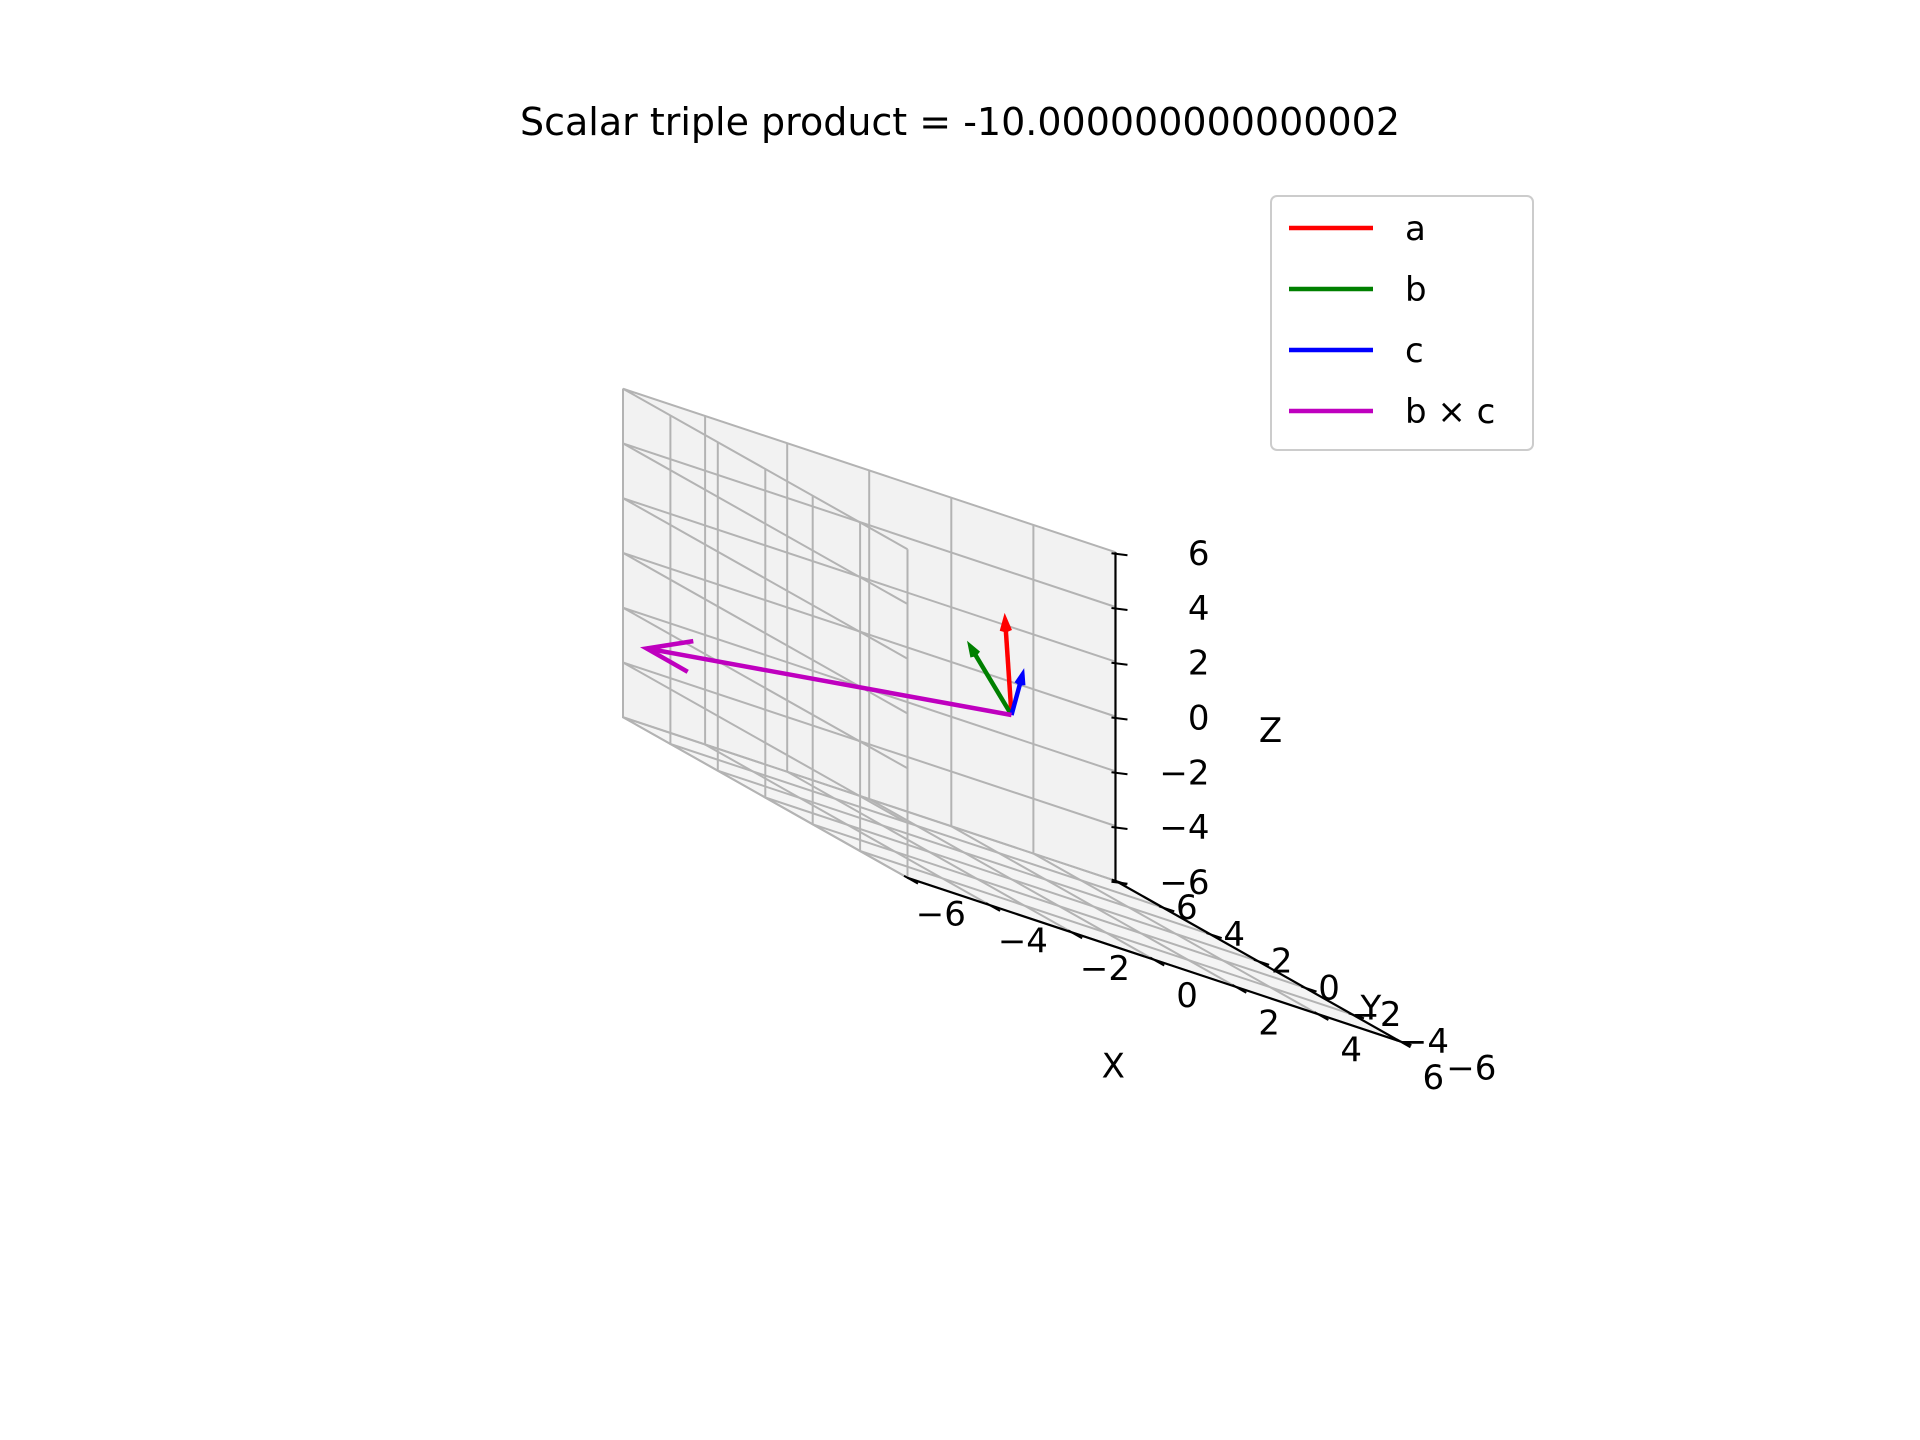 Image resolution: width=1920 pixels, height=1440 pixels. I want to click on z-tick-label: −4, so click(1184, 828).